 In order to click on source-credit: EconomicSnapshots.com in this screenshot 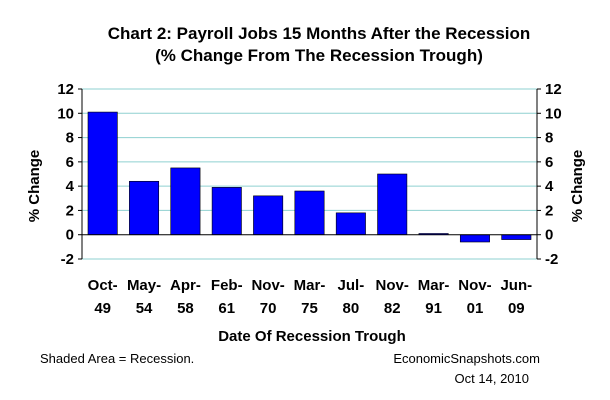, I will do `click(466, 358)`.